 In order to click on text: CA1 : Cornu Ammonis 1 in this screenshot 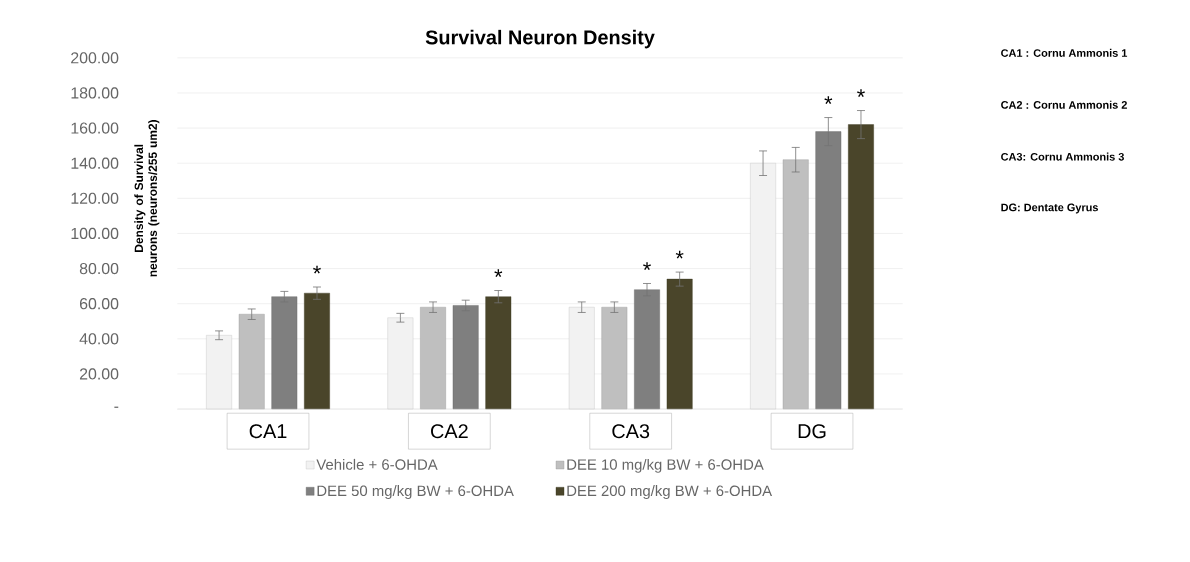, I will do `click(1064, 53)`.